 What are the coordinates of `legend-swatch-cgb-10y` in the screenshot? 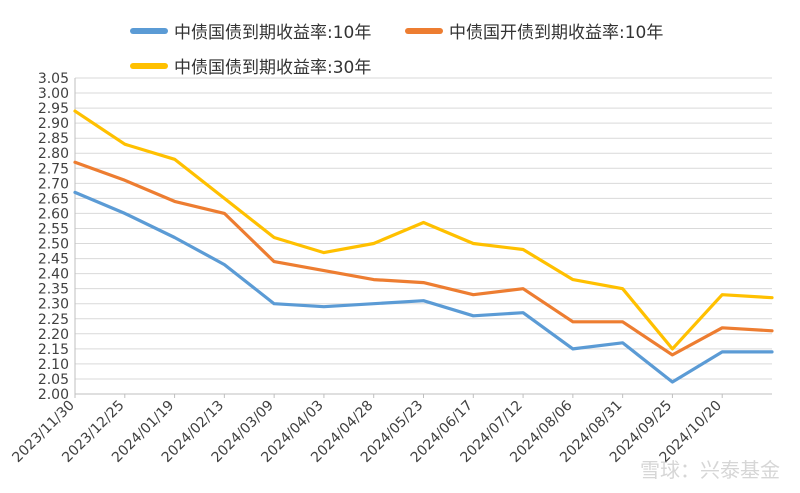 It's located at (149, 30).